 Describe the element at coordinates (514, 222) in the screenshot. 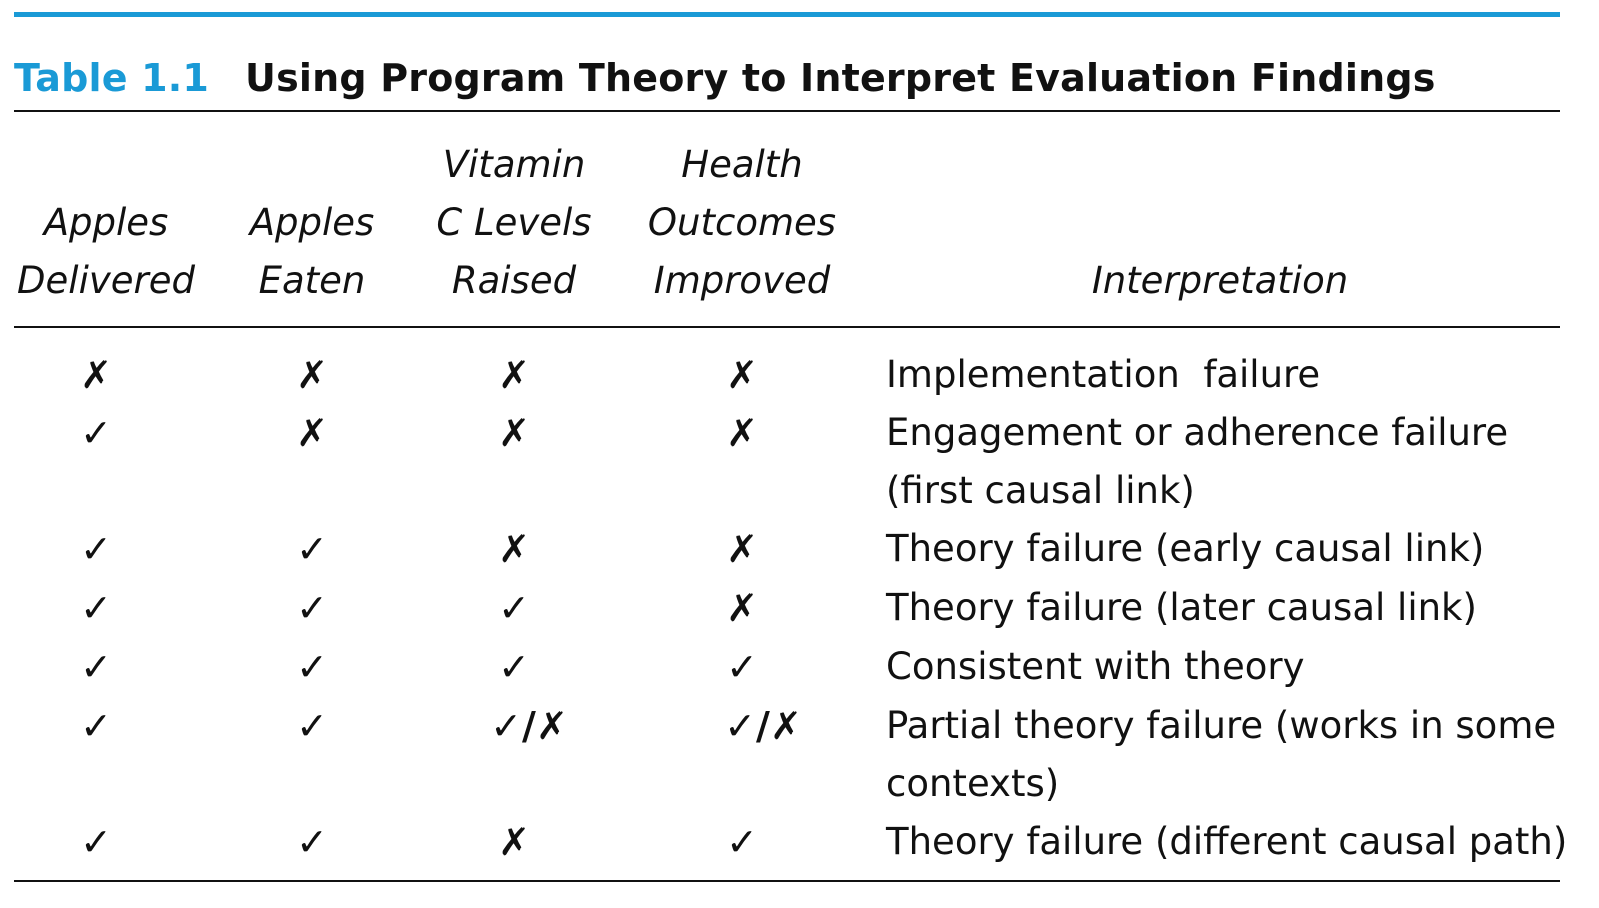

I see `header-vitamin-c-levels-raised: Vitamin C Levels Raised` at that location.